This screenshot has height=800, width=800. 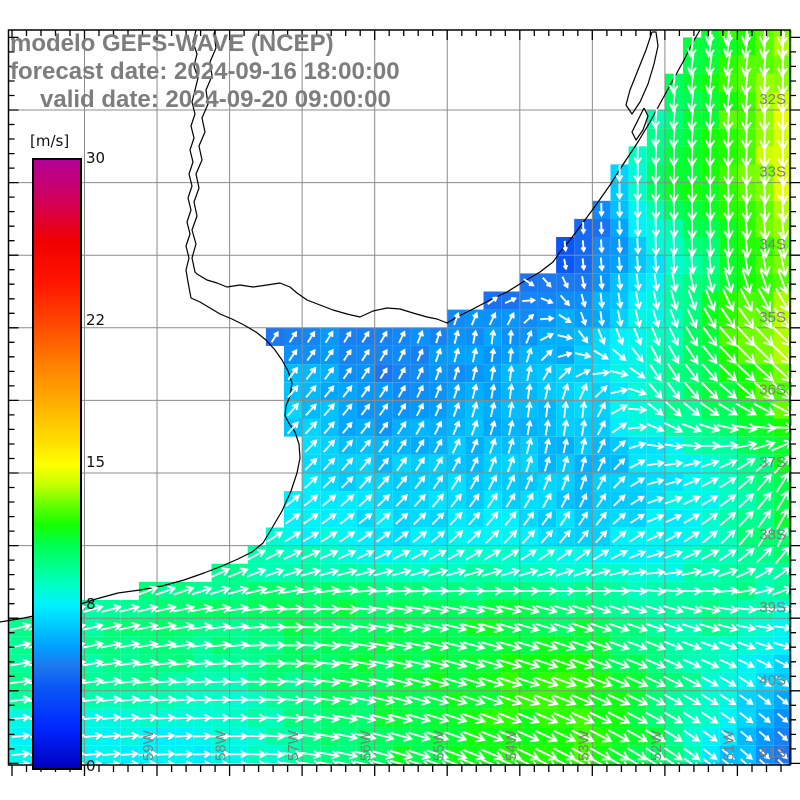 I want to click on svg-text: 54W, so click(x=511, y=745).